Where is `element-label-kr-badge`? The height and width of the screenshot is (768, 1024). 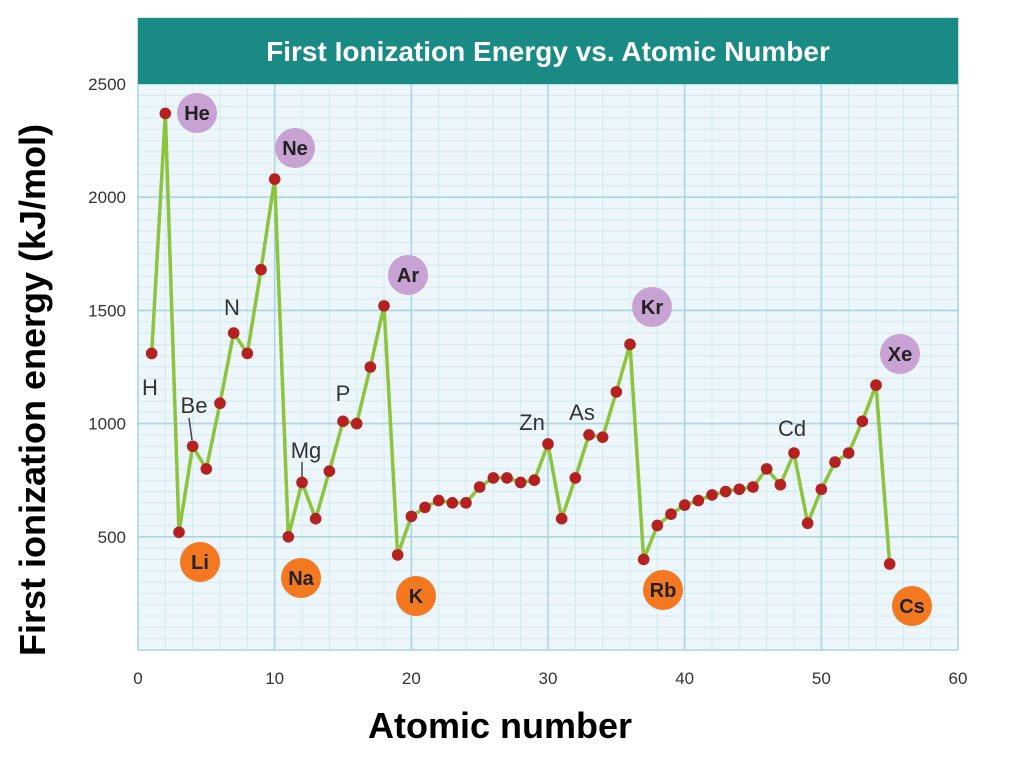 element-label-kr-badge is located at coordinates (652, 307).